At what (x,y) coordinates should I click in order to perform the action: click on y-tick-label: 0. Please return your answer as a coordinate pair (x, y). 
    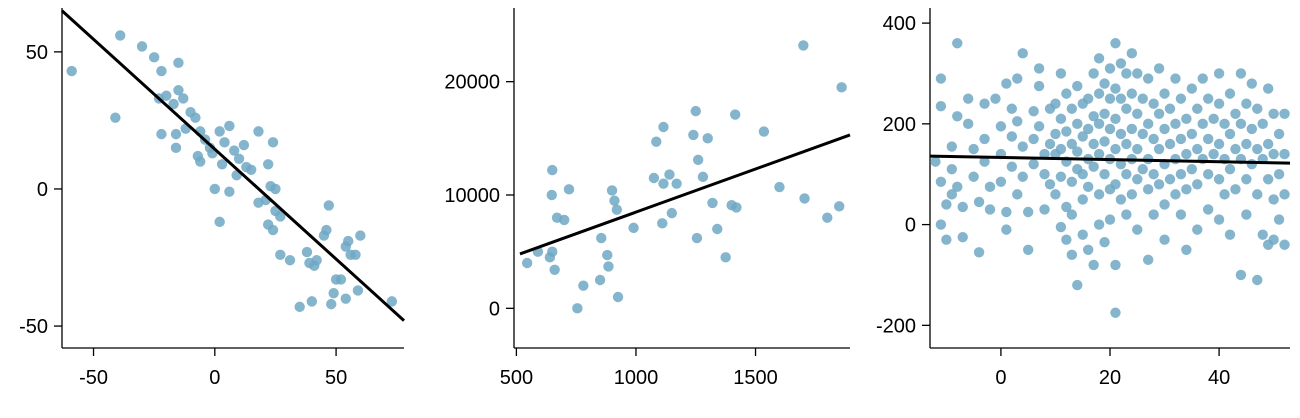
    Looking at the image, I should click on (910, 226).